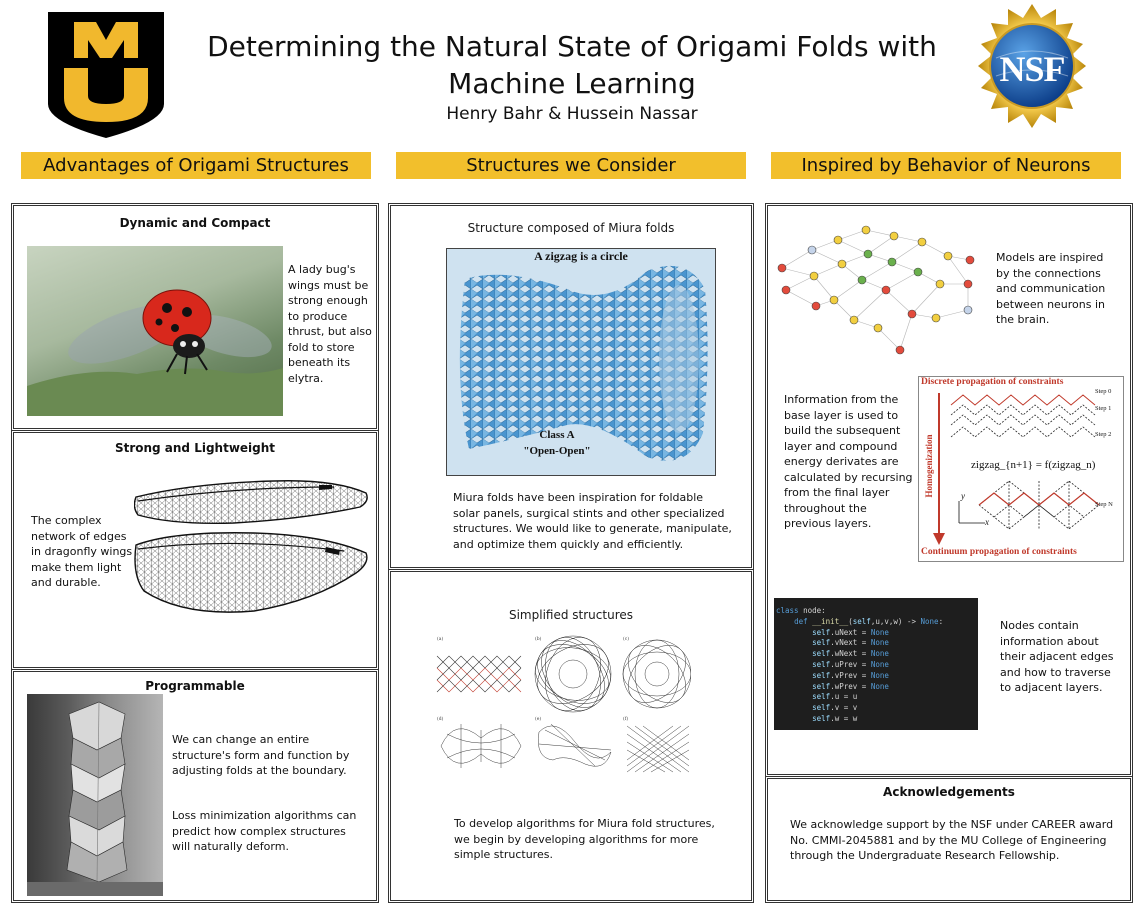 This screenshot has width=1144, height=916. I want to click on diagram-top-label: Discrete propagation of constraints, so click(992, 382).